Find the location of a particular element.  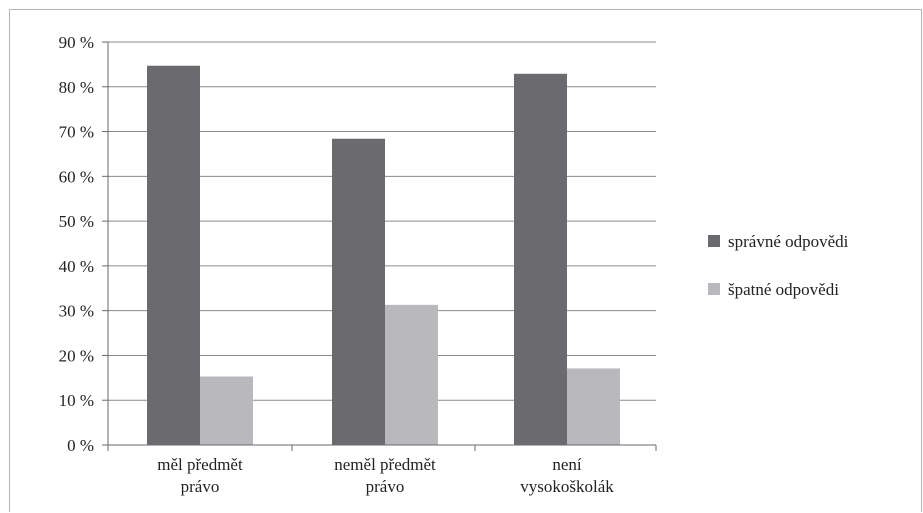

y-tick-label: 50 % is located at coordinates (76, 221).